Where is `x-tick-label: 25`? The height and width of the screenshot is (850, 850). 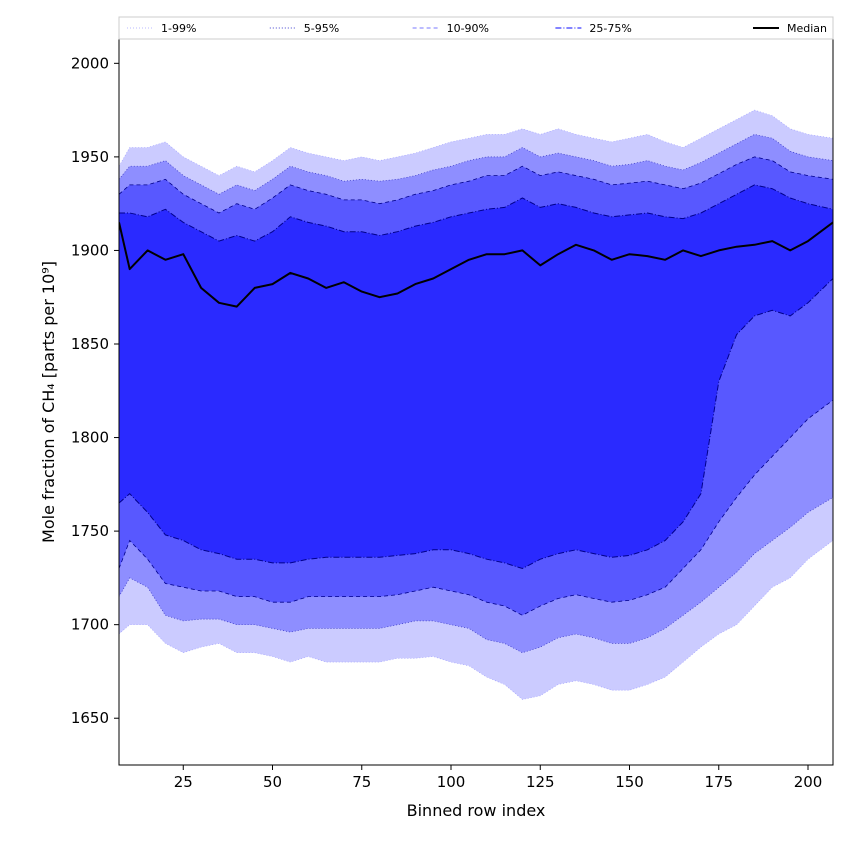
x-tick-label: 25 is located at coordinates (183, 782).